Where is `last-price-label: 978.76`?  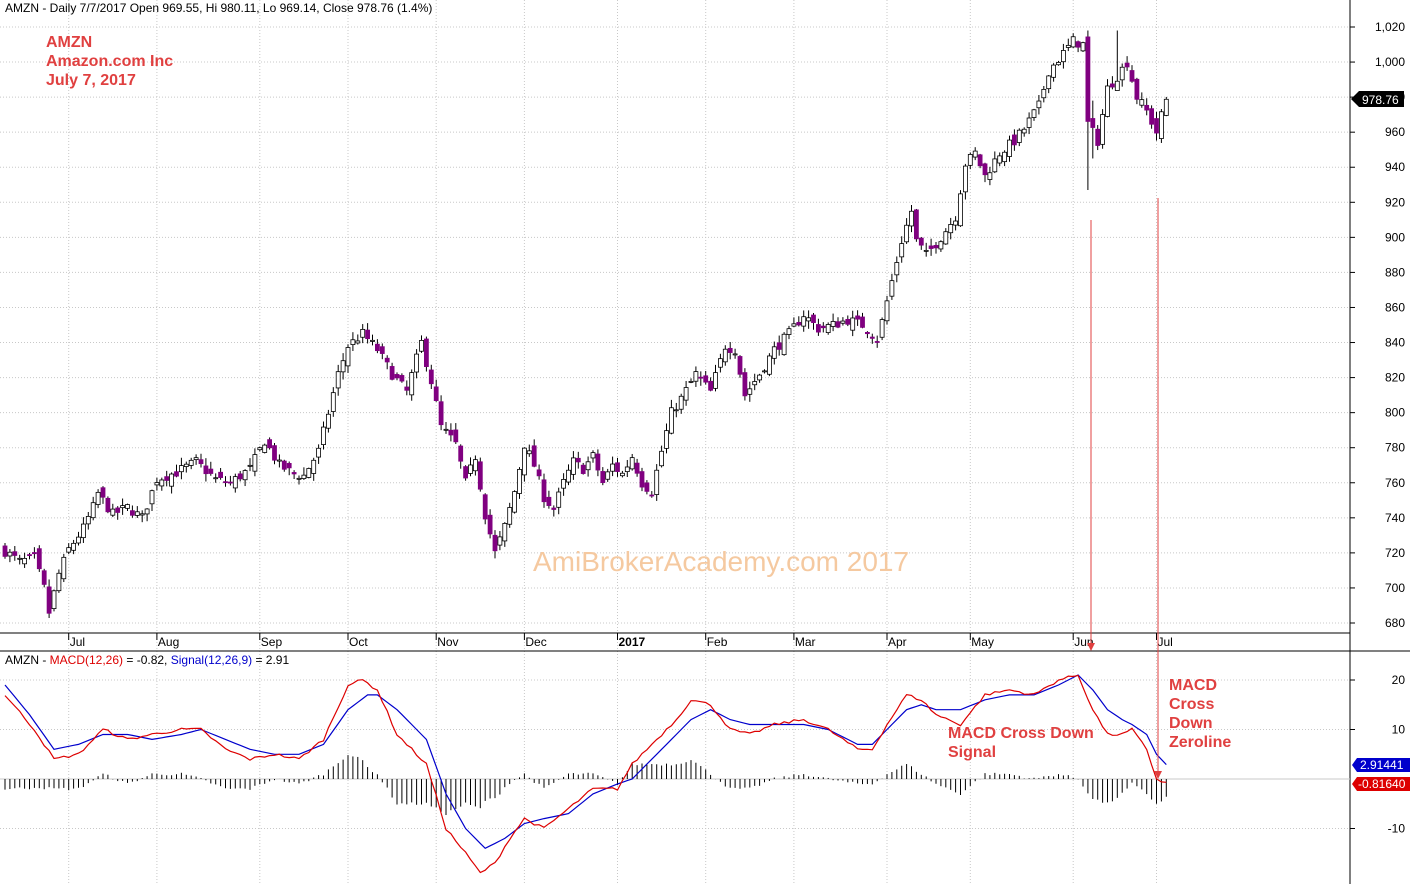
last-price-label: 978.76 is located at coordinates (1380, 100).